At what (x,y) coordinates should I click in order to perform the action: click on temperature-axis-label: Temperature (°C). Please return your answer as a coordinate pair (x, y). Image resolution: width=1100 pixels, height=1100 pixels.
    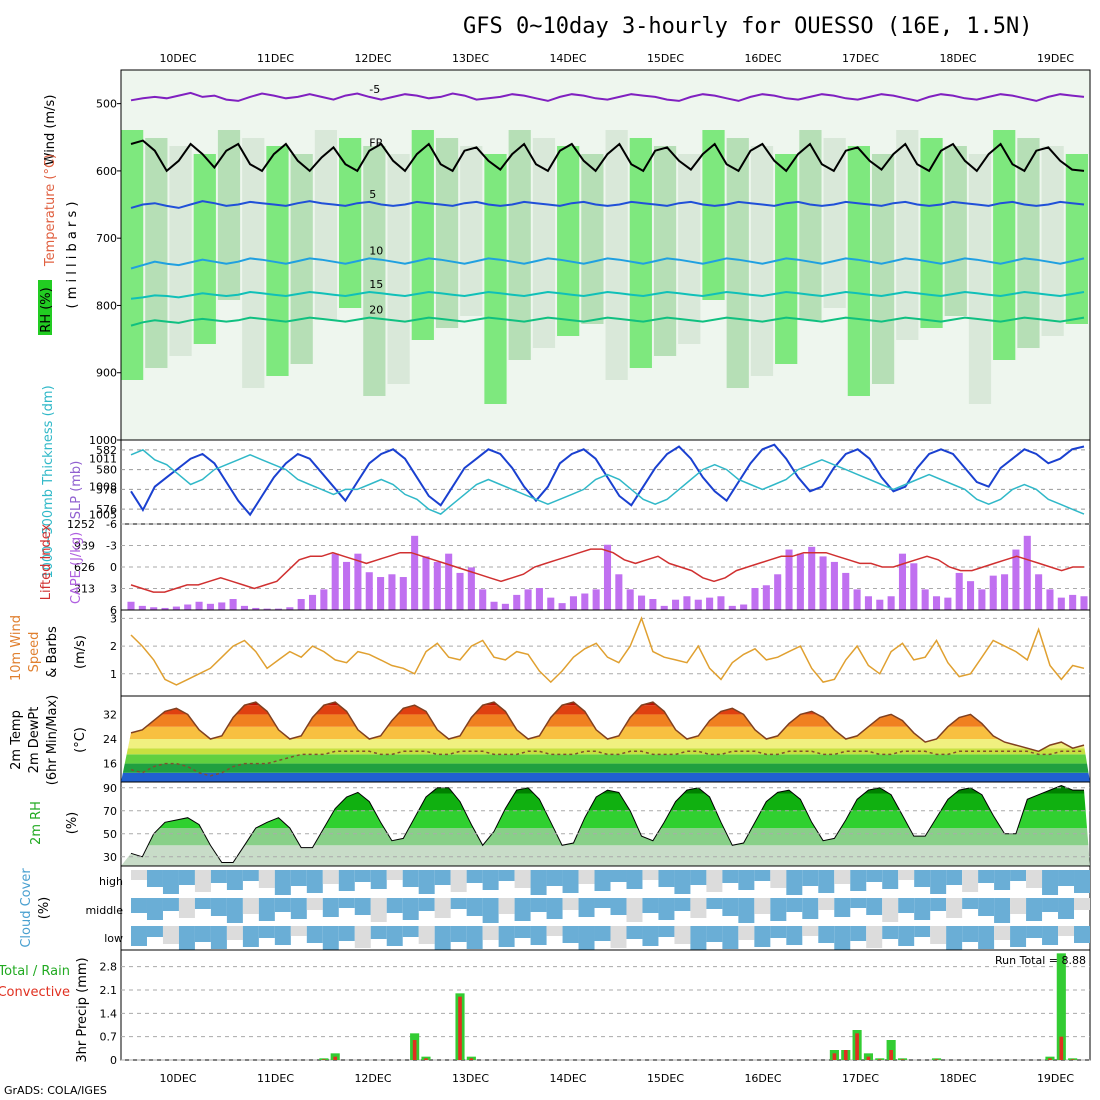
    Looking at the image, I should click on (50, 210).